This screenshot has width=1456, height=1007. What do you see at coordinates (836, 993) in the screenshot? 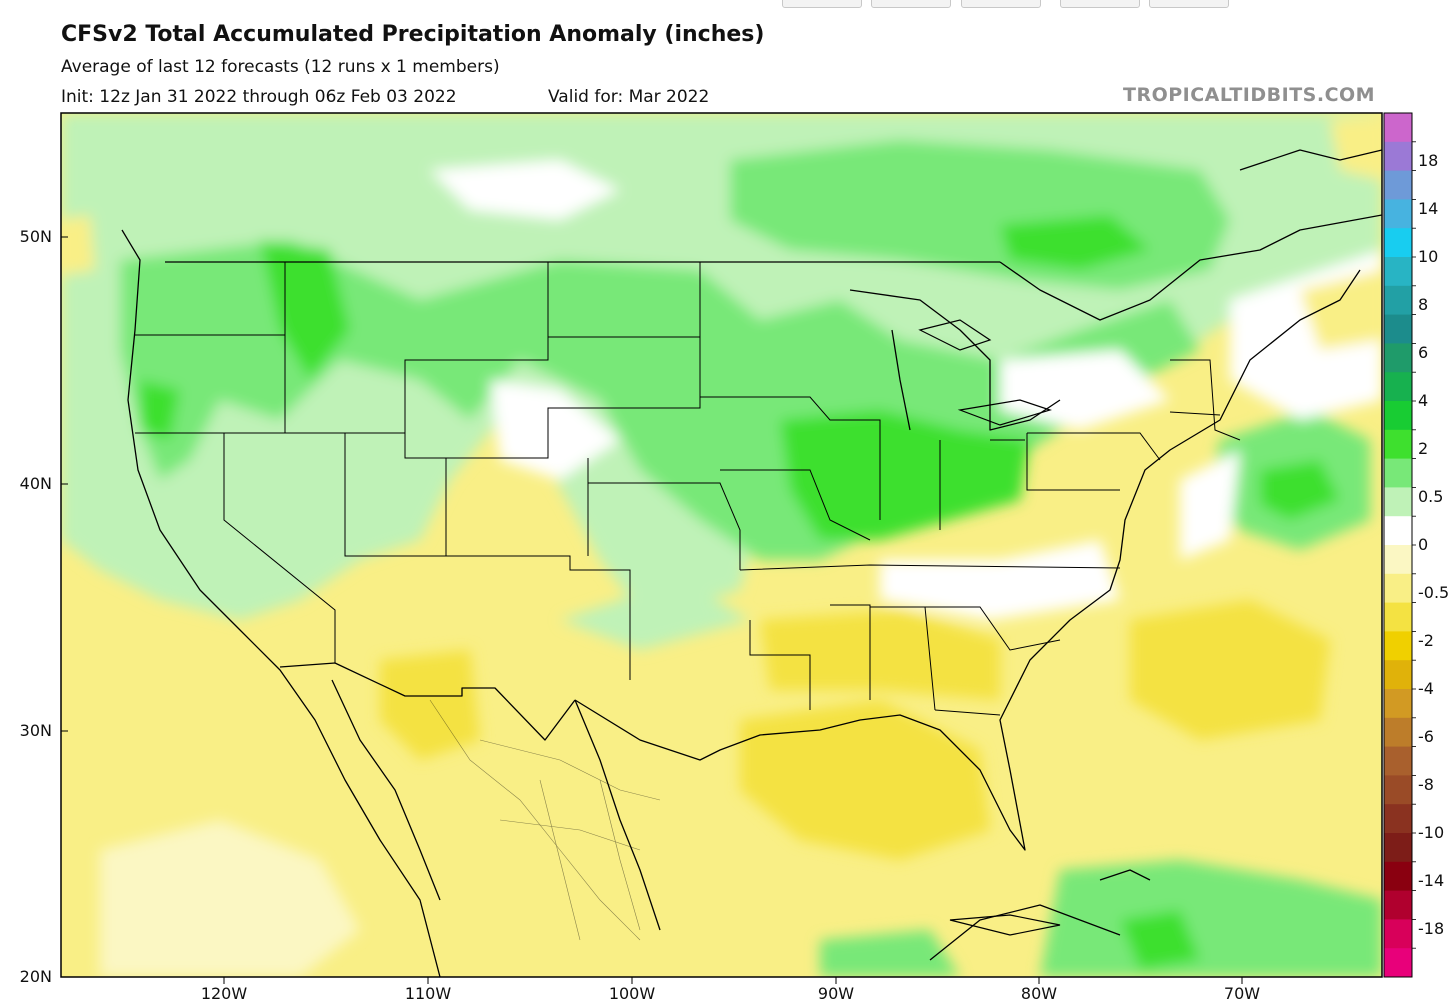
I see `lon-label-90w: 90W` at bounding box center [836, 993].